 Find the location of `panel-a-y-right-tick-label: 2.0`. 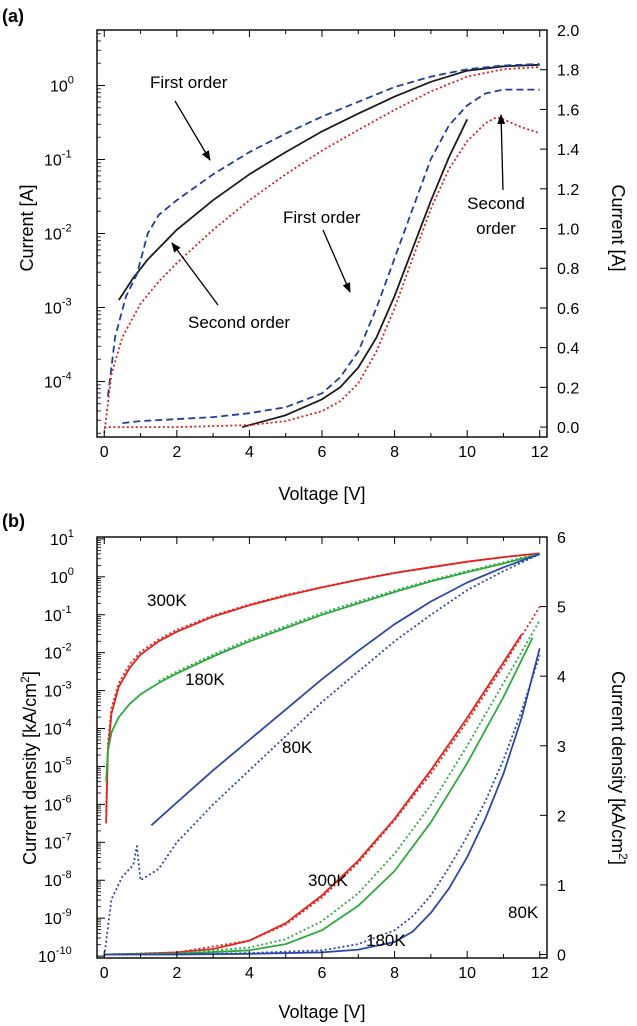

panel-a-y-right-tick-label: 2.0 is located at coordinates (568, 31).